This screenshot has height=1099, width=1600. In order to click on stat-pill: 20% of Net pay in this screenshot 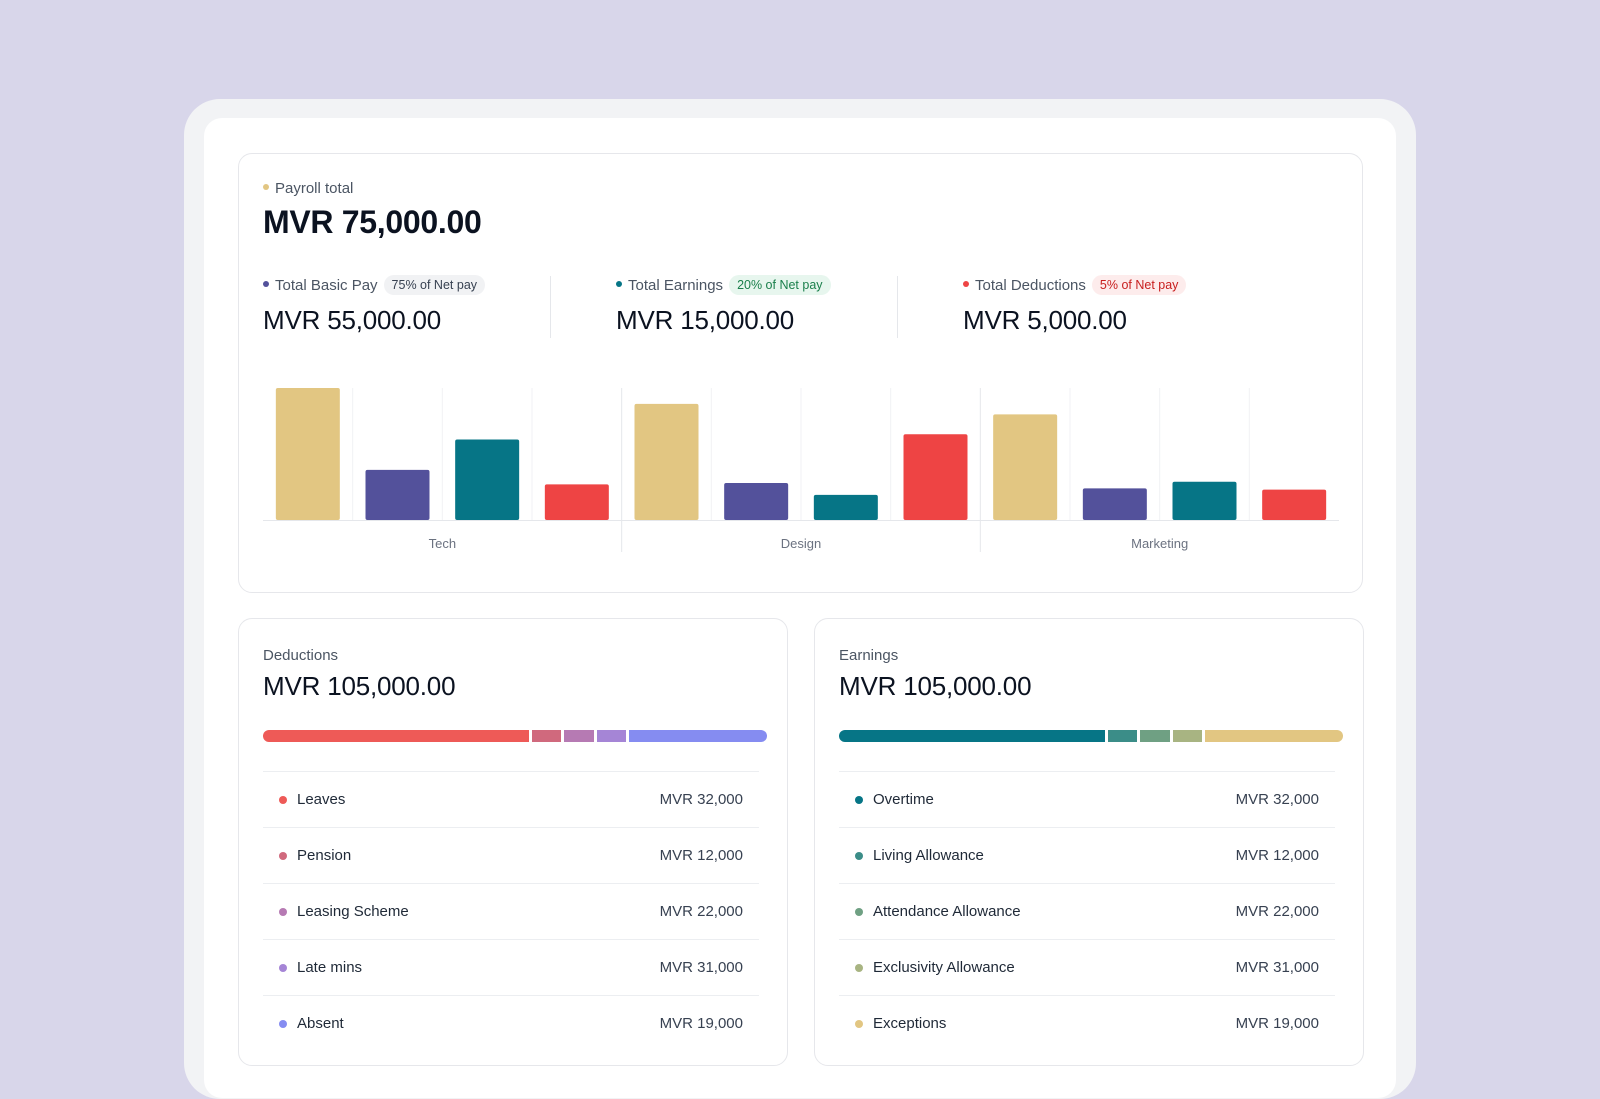, I will do `click(780, 285)`.